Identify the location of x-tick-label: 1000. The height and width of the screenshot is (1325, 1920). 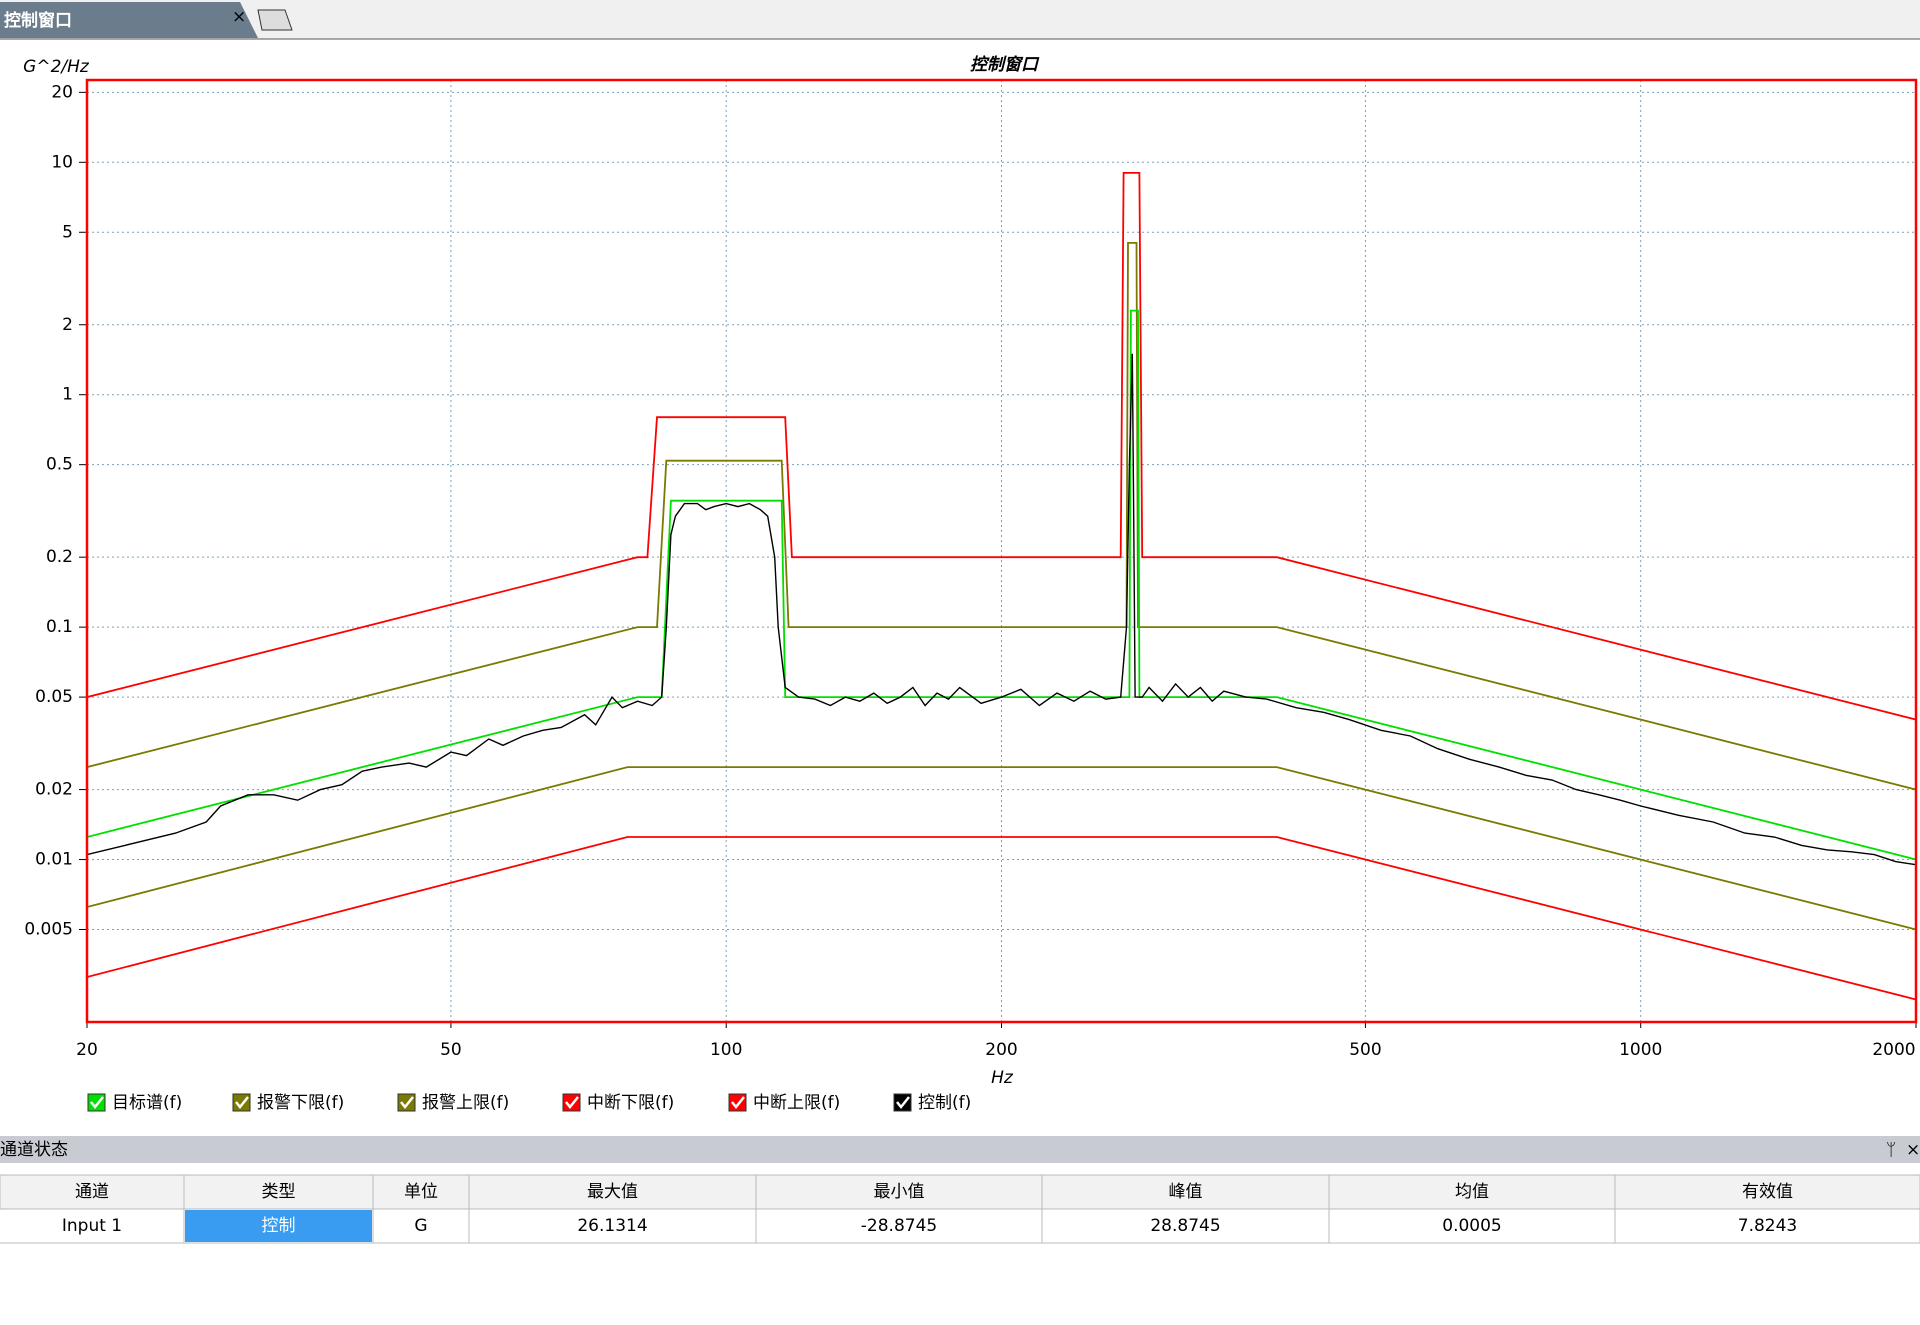
(1640, 1050).